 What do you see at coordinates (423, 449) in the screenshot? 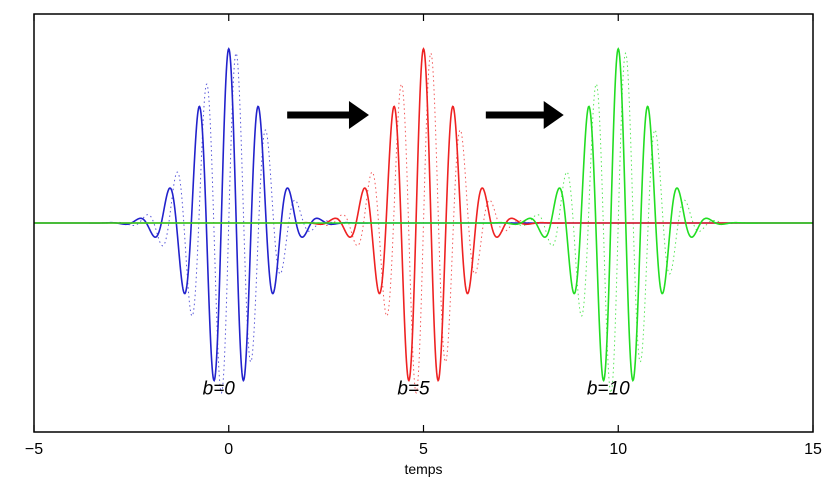
I see `x-tick-label-2: 5` at bounding box center [423, 449].